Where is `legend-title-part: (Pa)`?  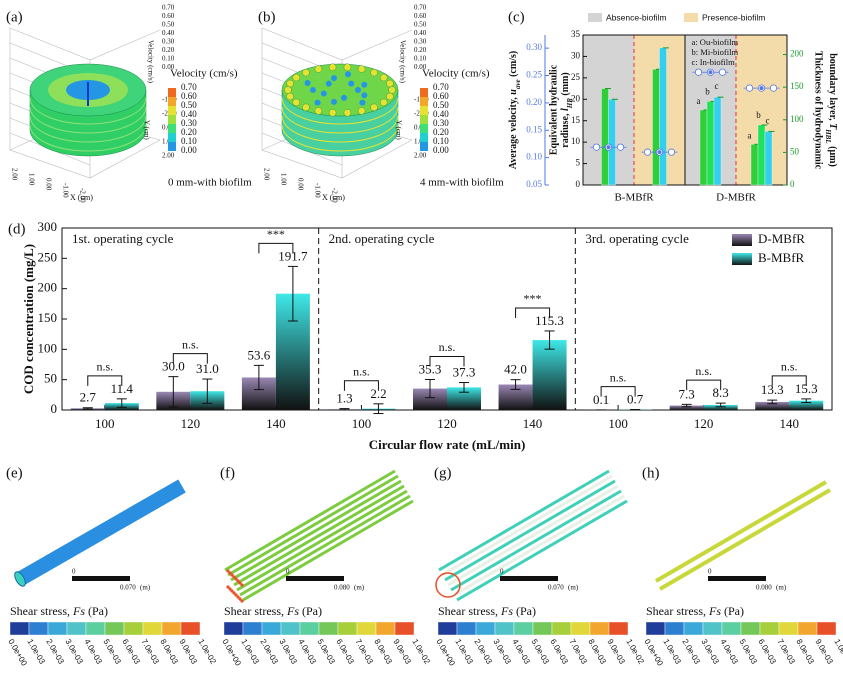
legend-title-part: (Pa) is located at coordinates (310, 611).